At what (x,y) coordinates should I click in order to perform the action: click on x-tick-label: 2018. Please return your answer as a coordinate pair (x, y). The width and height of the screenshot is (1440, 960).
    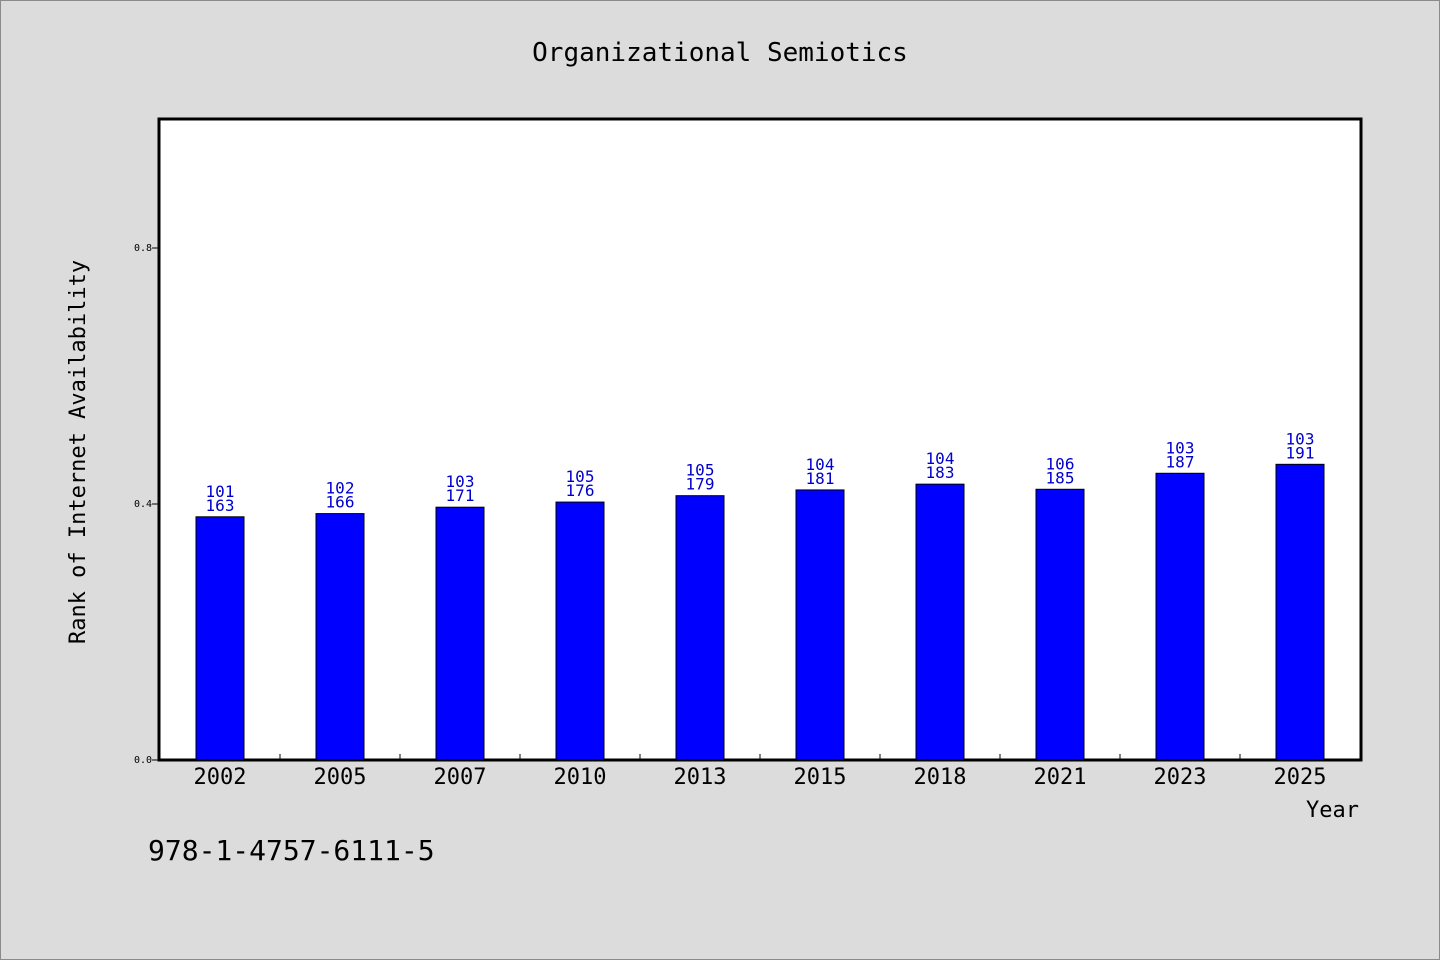
    Looking at the image, I should click on (940, 777).